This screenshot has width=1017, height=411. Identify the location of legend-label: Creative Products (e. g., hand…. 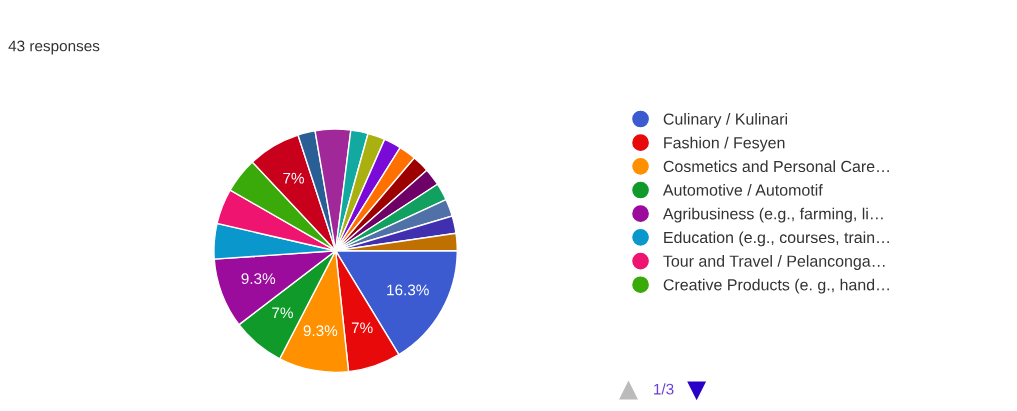
(776, 286).